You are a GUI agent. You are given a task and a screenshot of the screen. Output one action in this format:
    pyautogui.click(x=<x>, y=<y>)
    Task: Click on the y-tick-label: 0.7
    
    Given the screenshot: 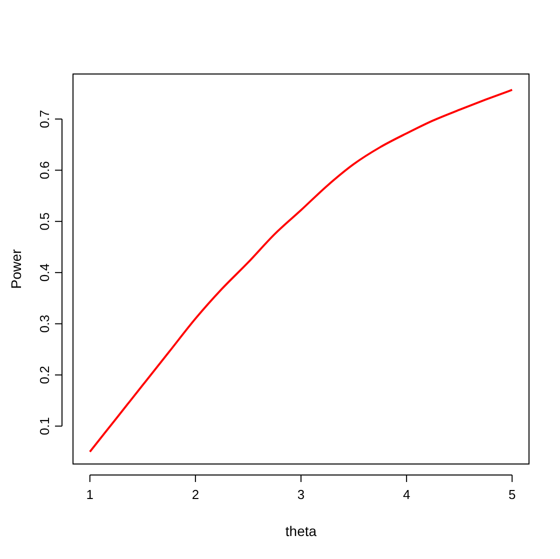 What is the action you would take?
    pyautogui.click(x=44, y=119)
    